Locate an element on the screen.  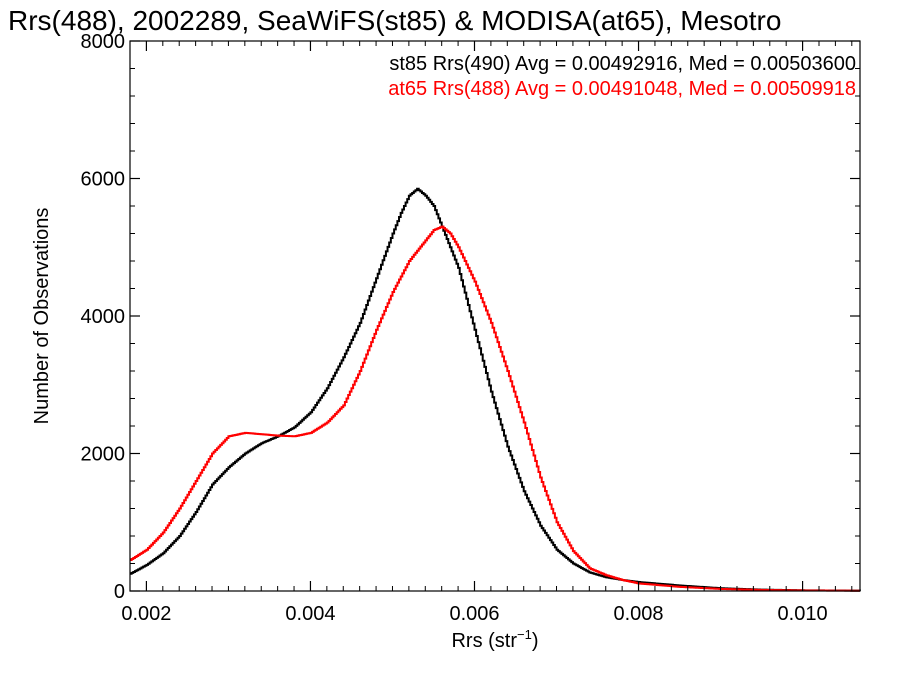
y-tick-label: 8000 is located at coordinates (103, 42).